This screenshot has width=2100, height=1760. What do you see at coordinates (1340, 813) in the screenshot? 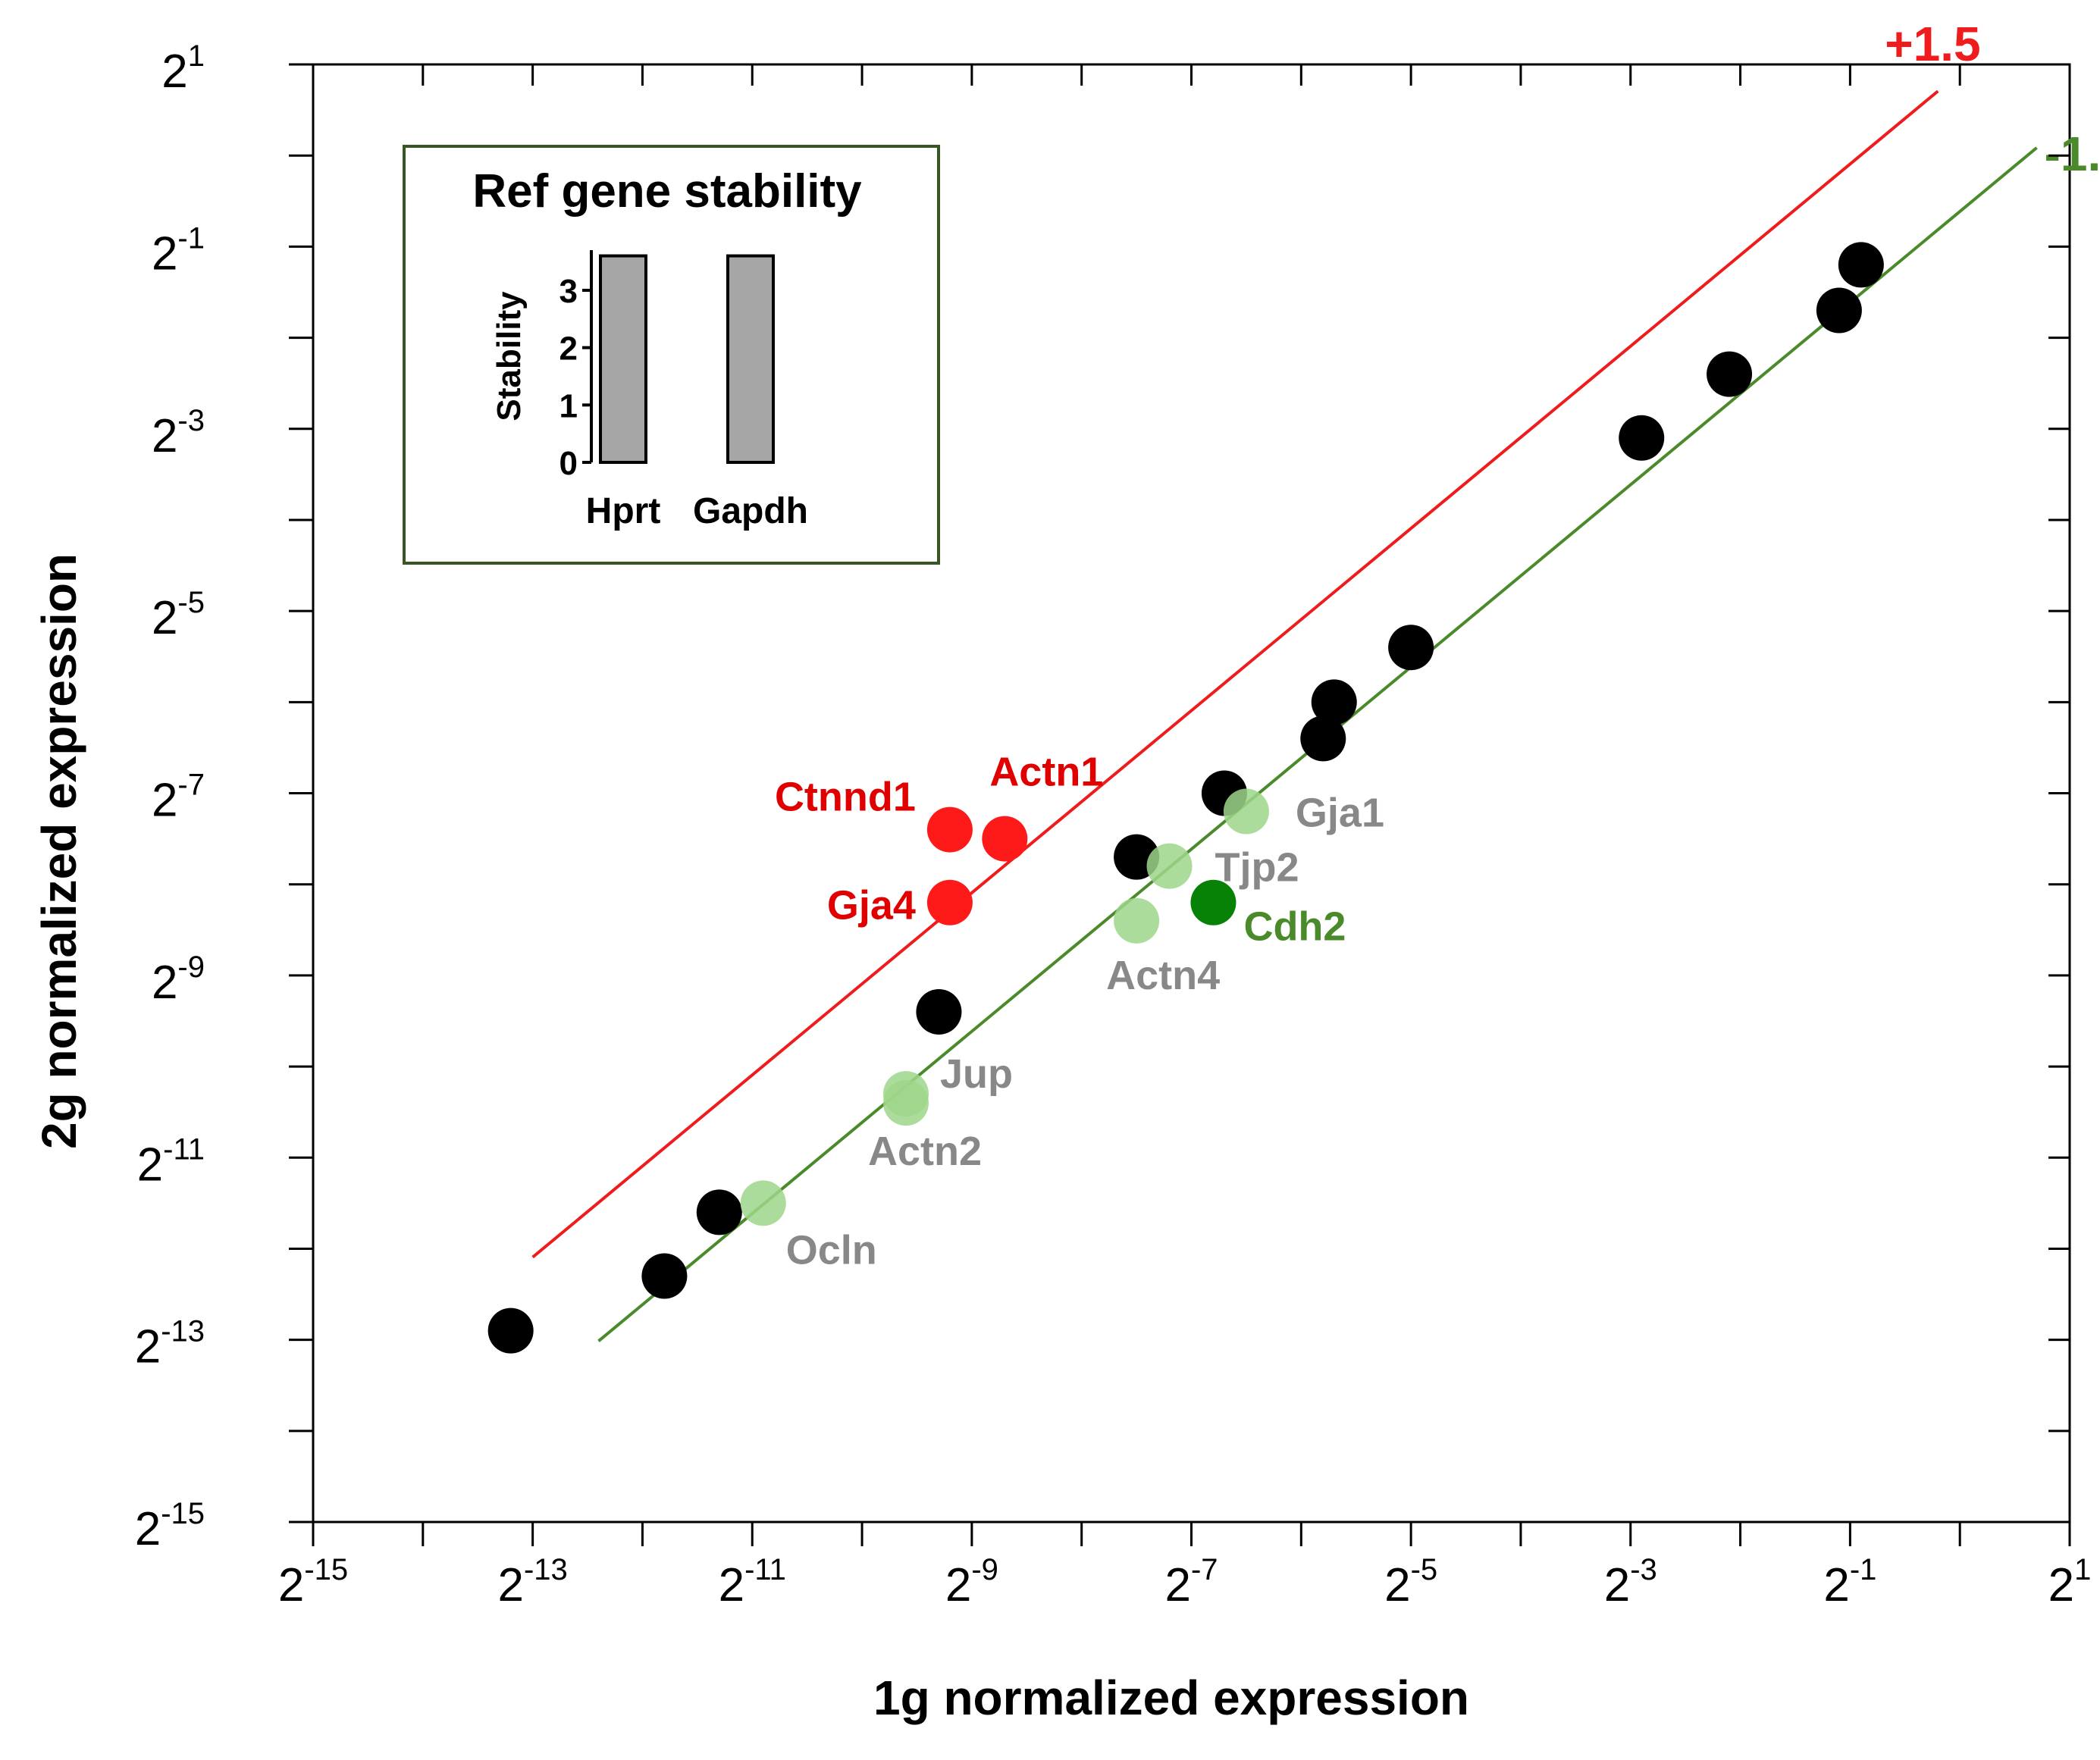
I see `point-label: Gja1` at bounding box center [1340, 813].